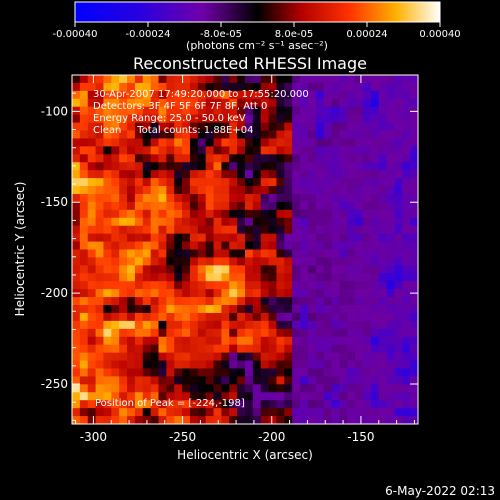 Image resolution: width=500 pixels, height=500 pixels. What do you see at coordinates (439, 34) in the screenshot?
I see `colorbar-tick-label: 0.00040` at bounding box center [439, 34].